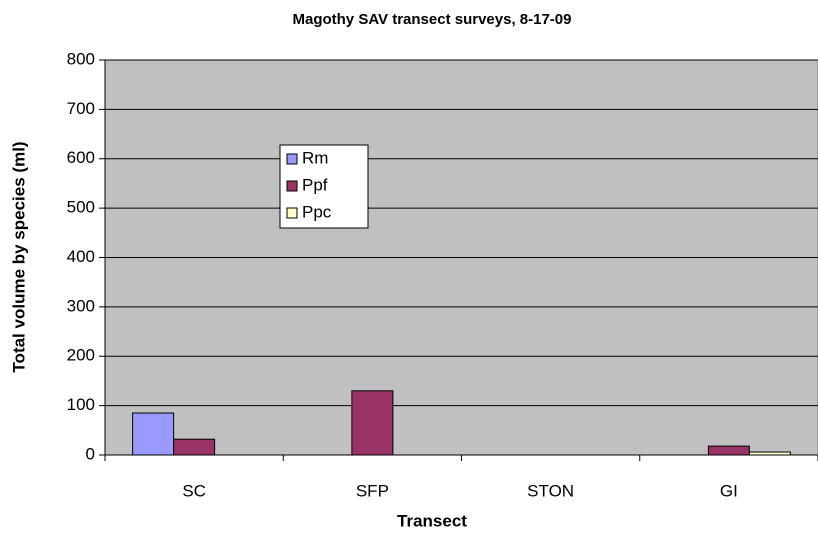 The height and width of the screenshot is (540, 818). Describe the element at coordinates (317, 211) in the screenshot. I see `legend-label: Ppc` at that location.